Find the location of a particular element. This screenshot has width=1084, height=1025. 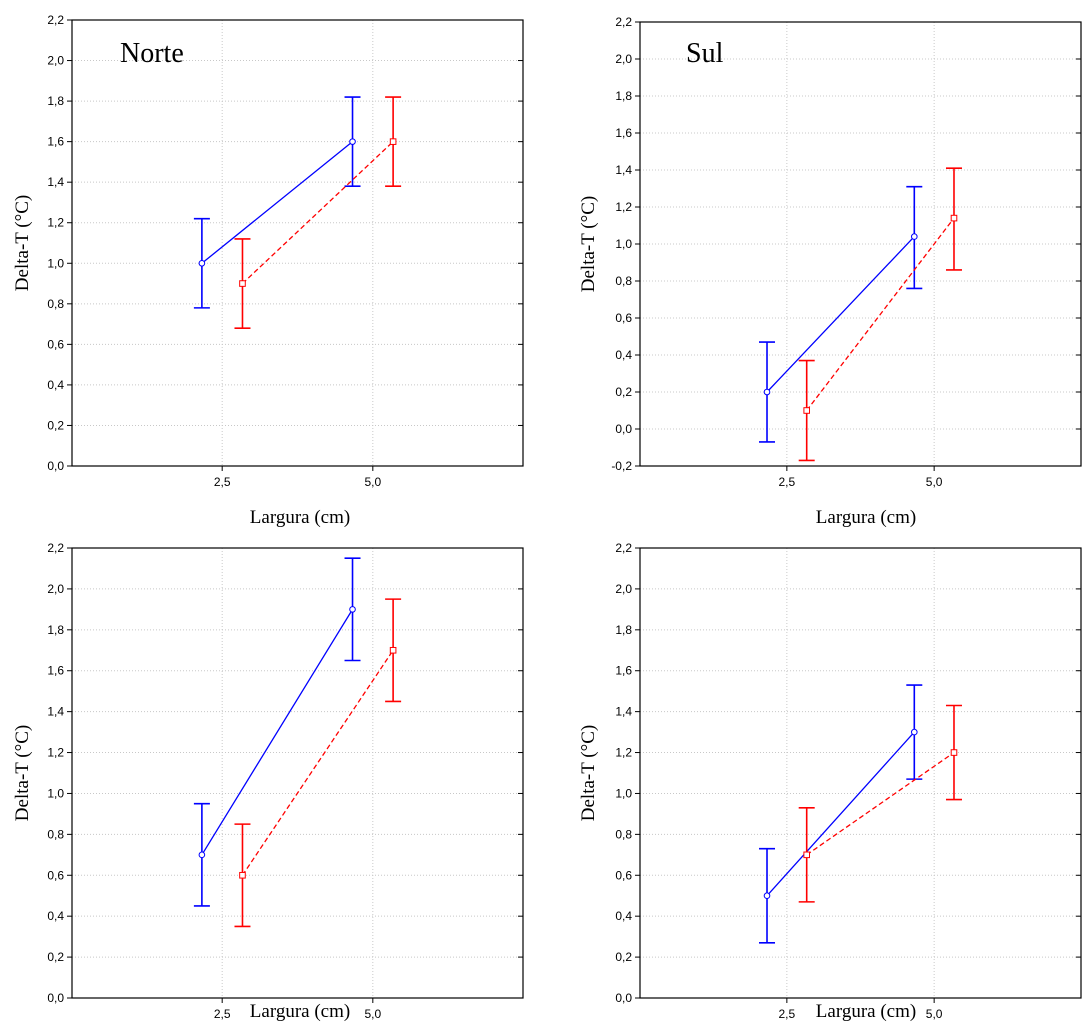

panel-title: Sul is located at coordinates (705, 53).